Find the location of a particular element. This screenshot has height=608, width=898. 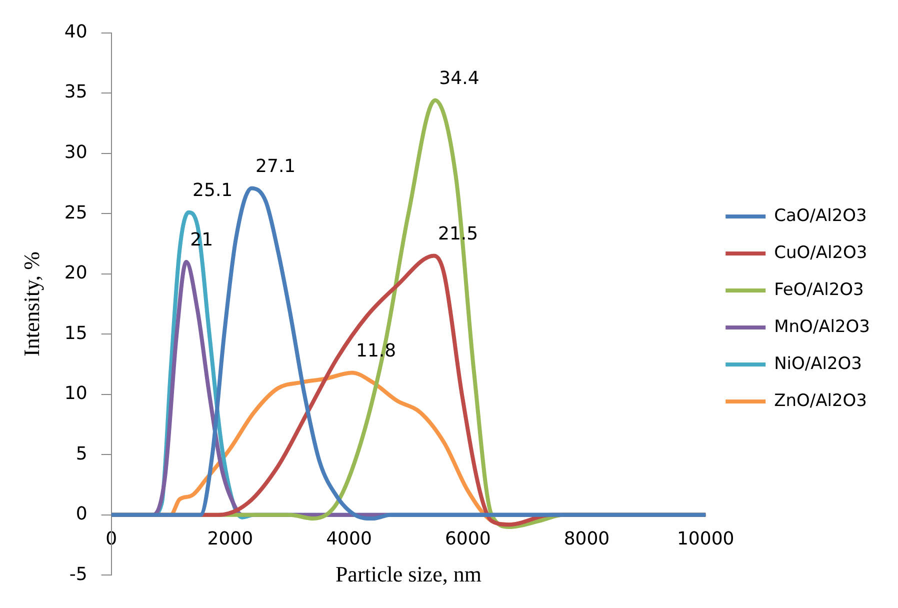

y-tick-label: 5 is located at coordinates (82, 453).